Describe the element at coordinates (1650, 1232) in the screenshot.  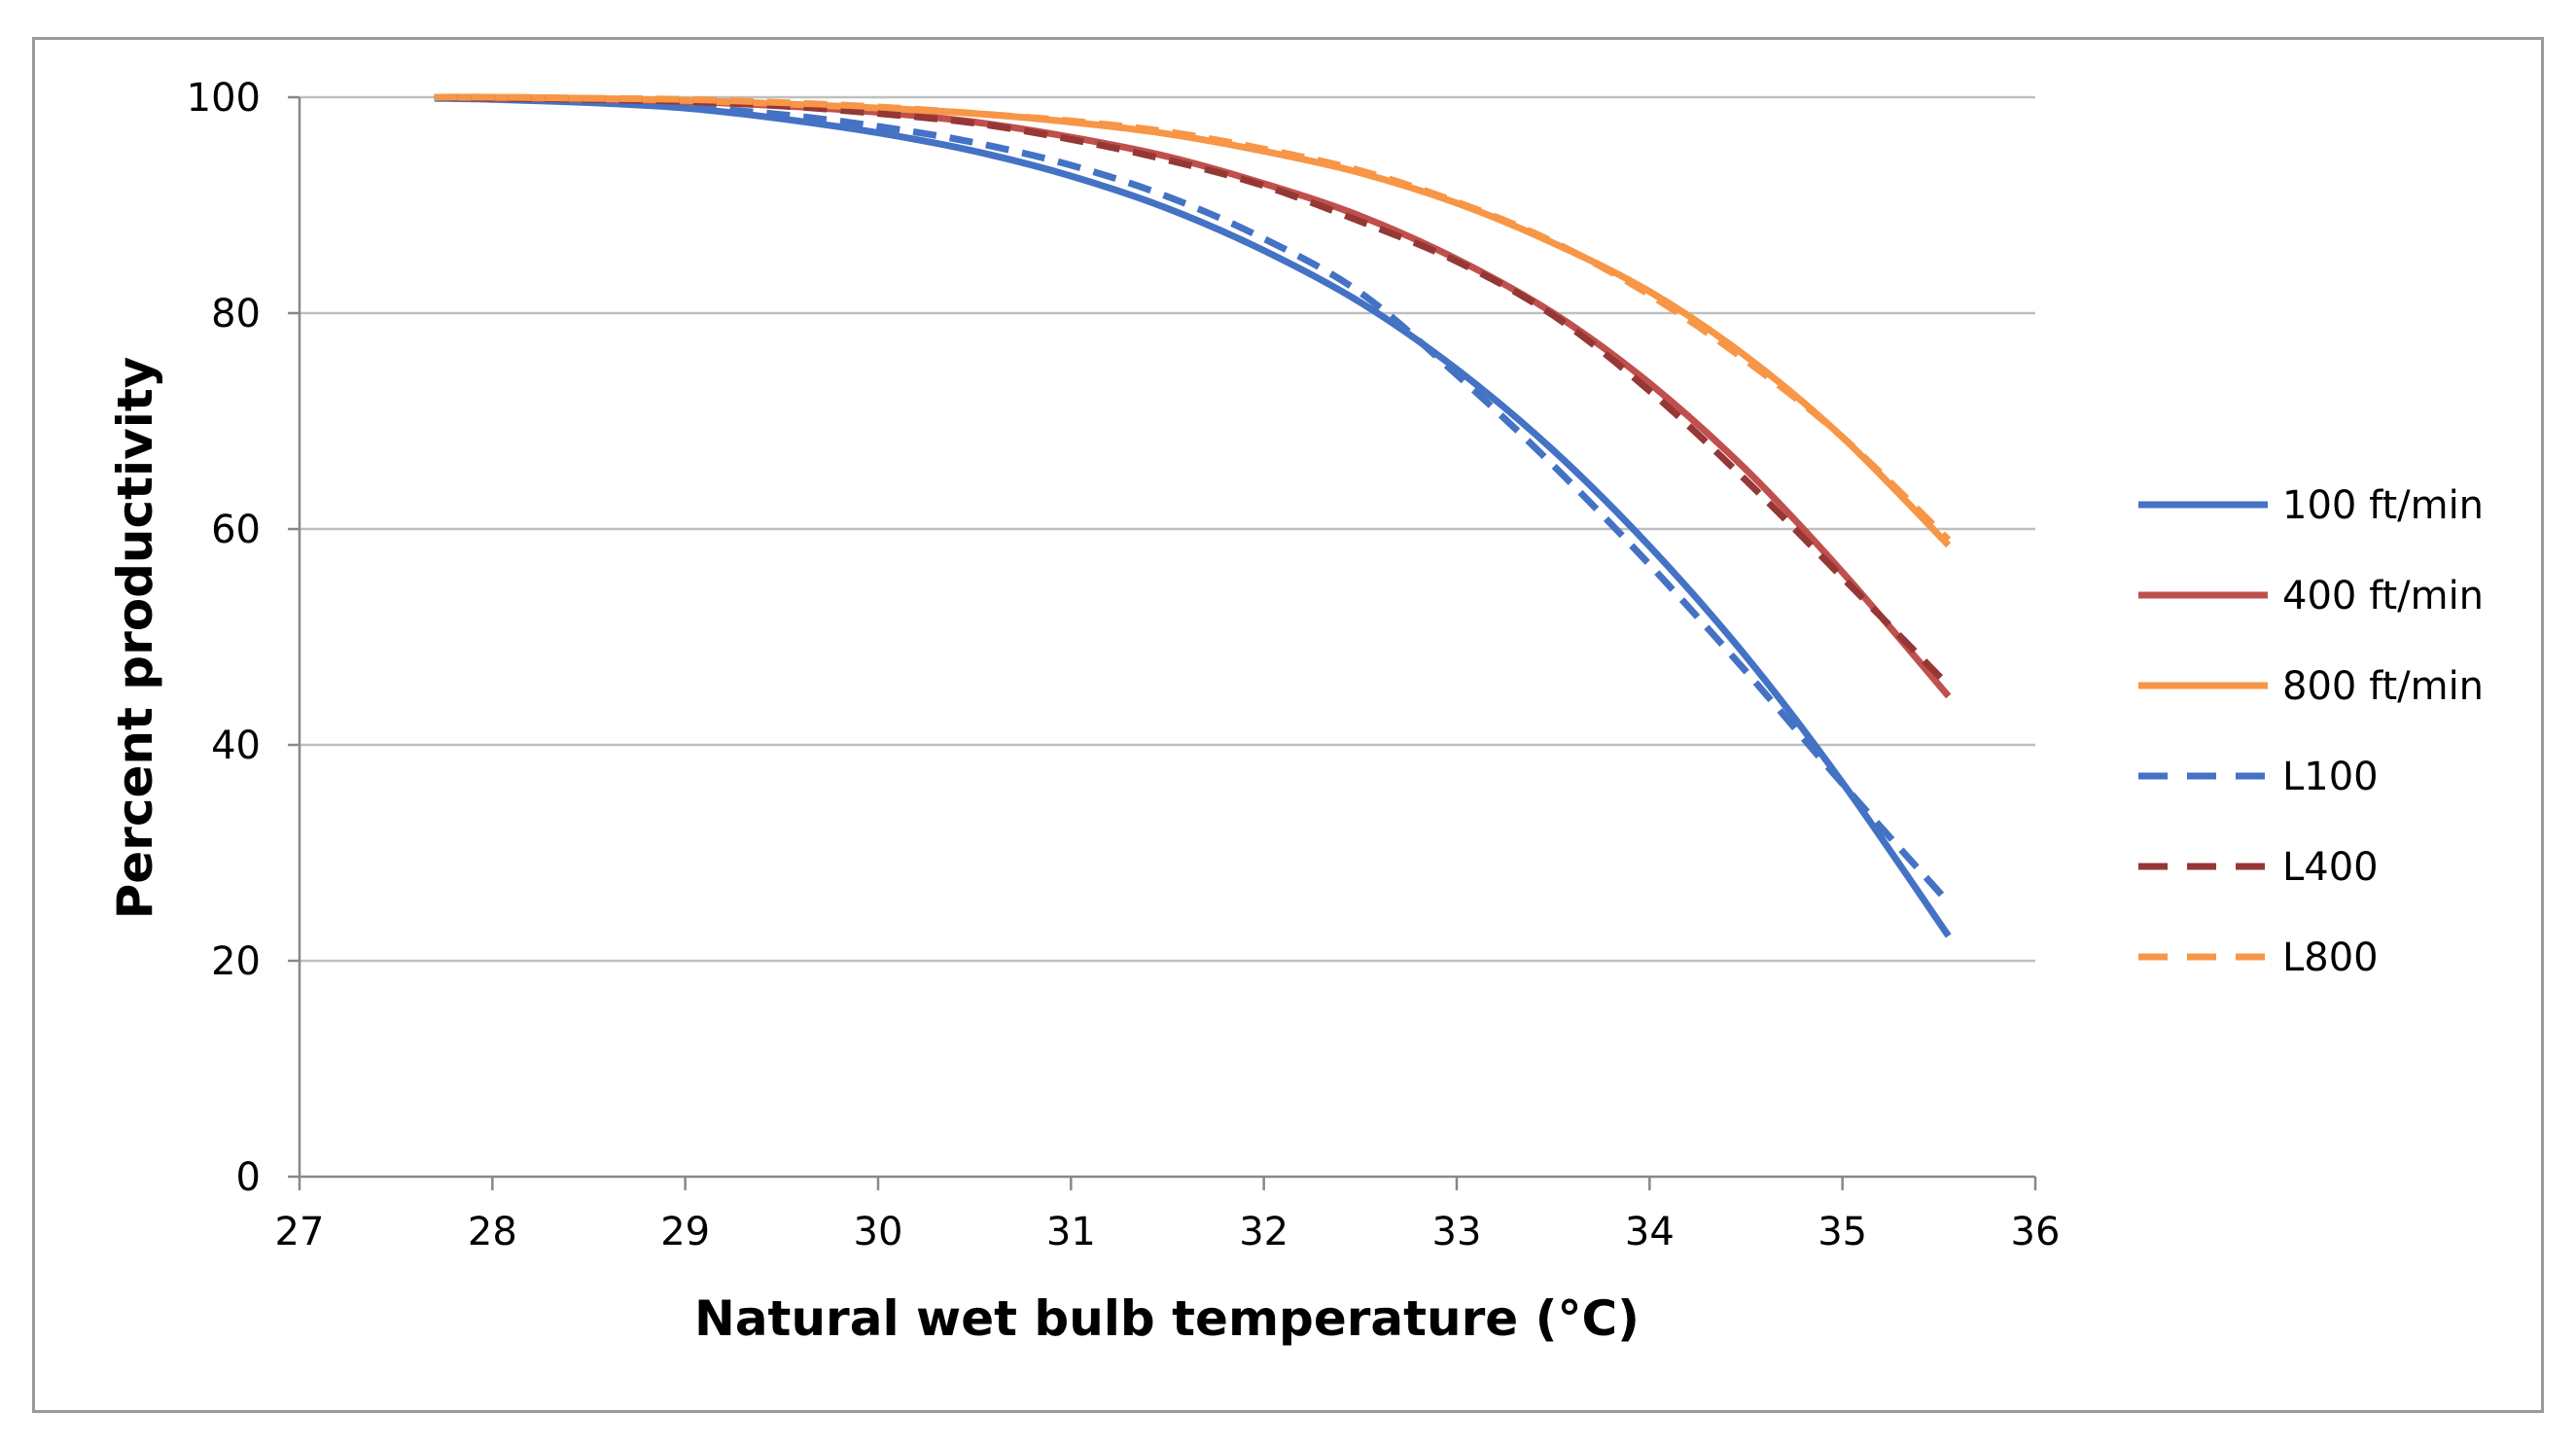
I see `x-tick-label: 34` at that location.